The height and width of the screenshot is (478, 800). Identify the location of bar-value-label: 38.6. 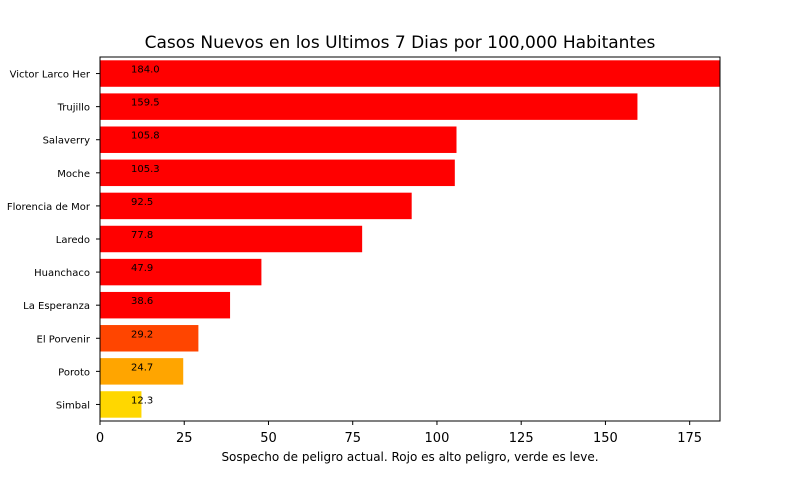
(142, 301).